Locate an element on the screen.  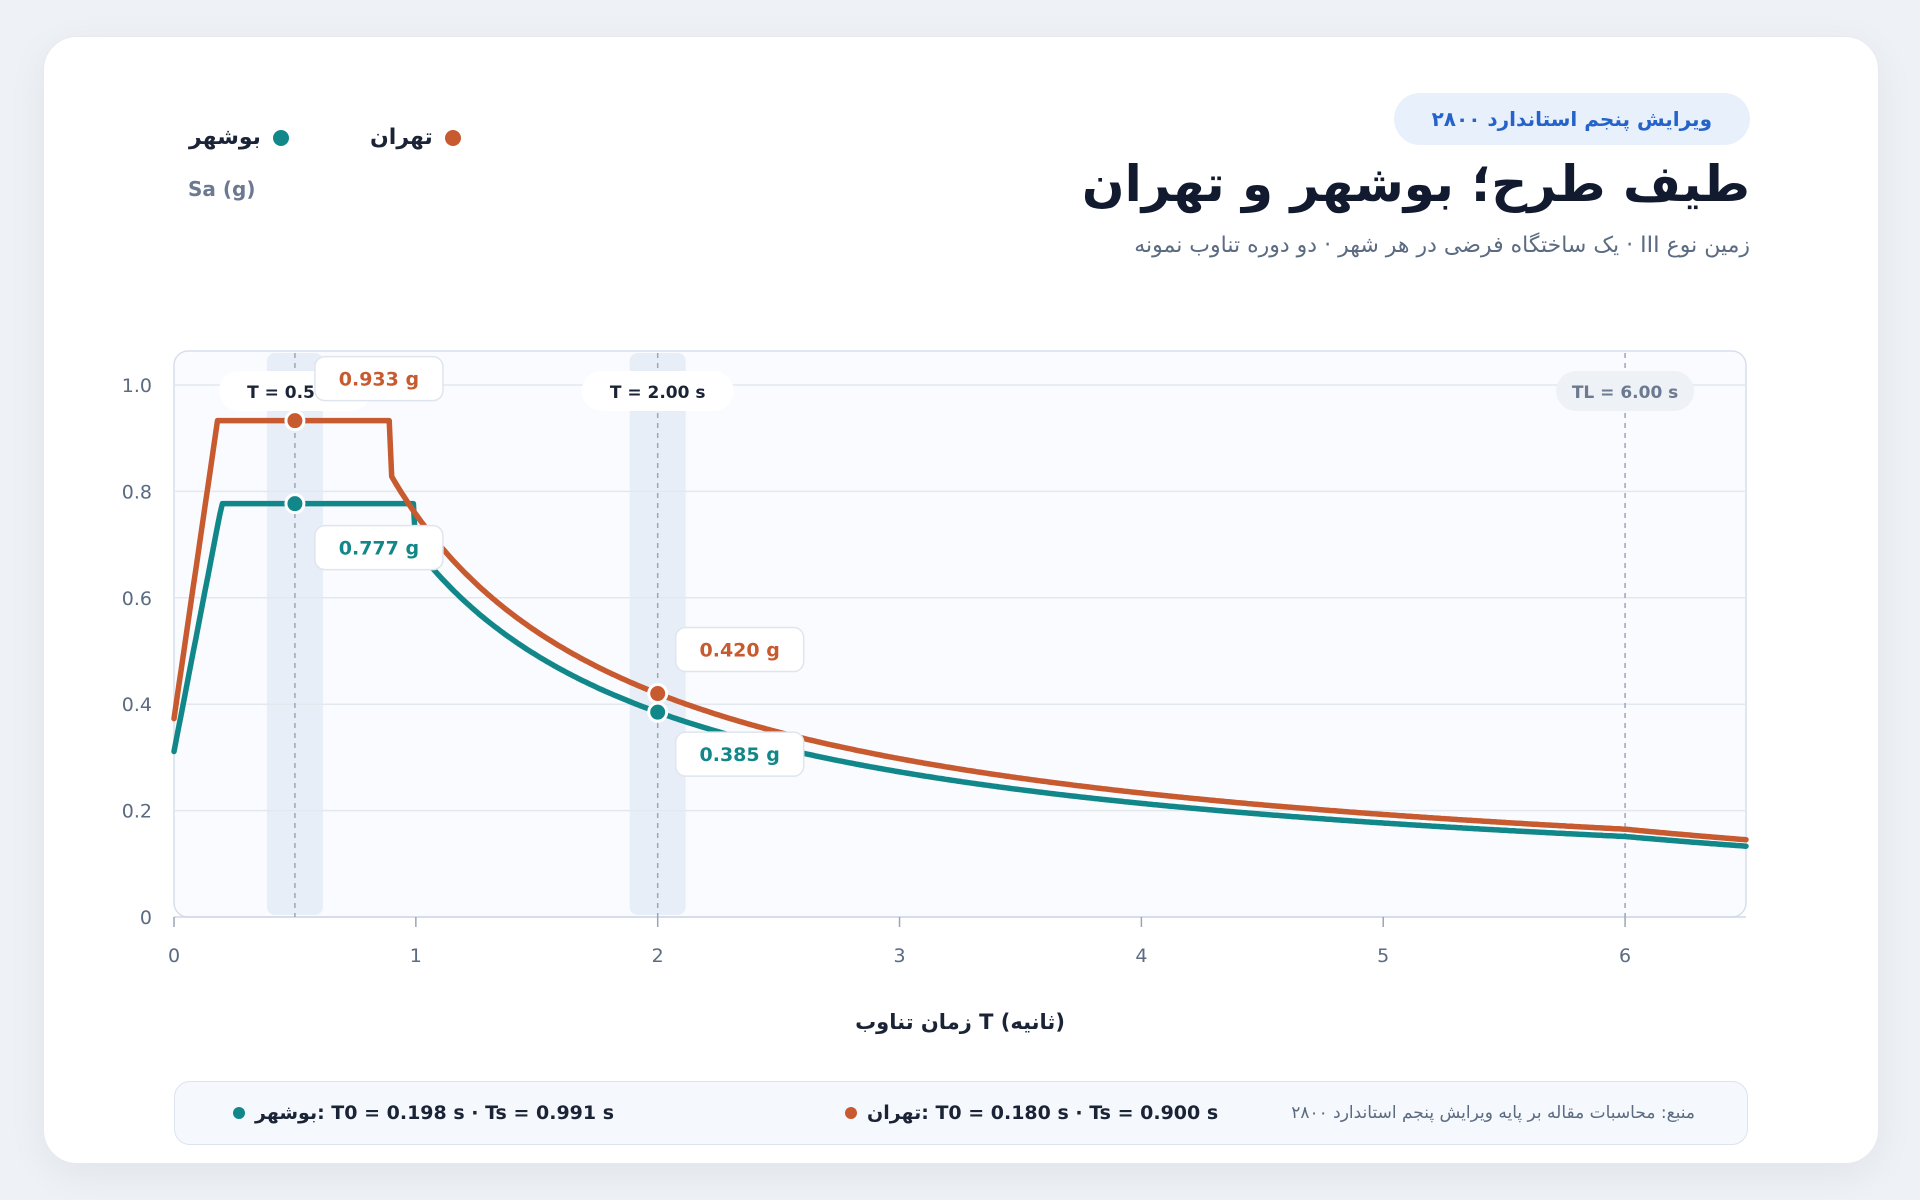
legend-label-tehran: تهران is located at coordinates (401, 137).